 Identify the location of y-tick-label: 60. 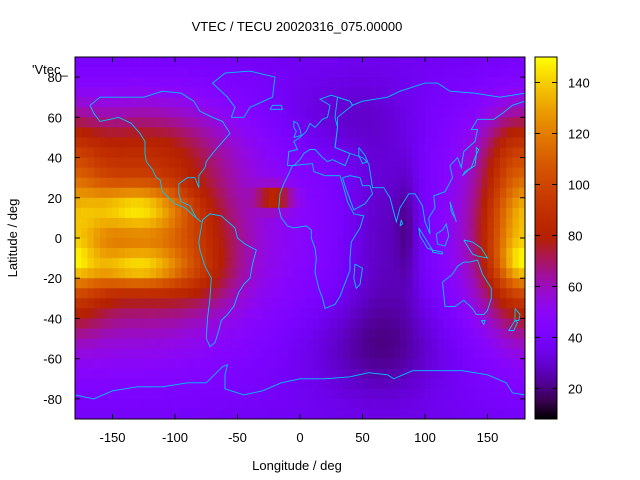
(55, 117).